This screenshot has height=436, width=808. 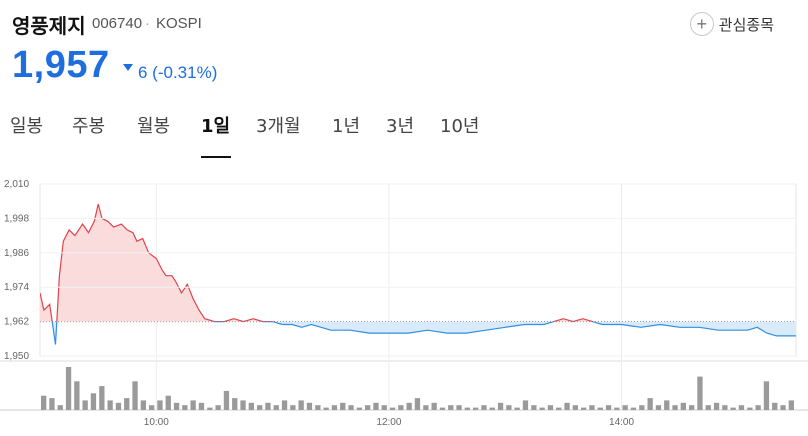 What do you see at coordinates (701, 24) in the screenshot?
I see `plus-icon: +` at bounding box center [701, 24].